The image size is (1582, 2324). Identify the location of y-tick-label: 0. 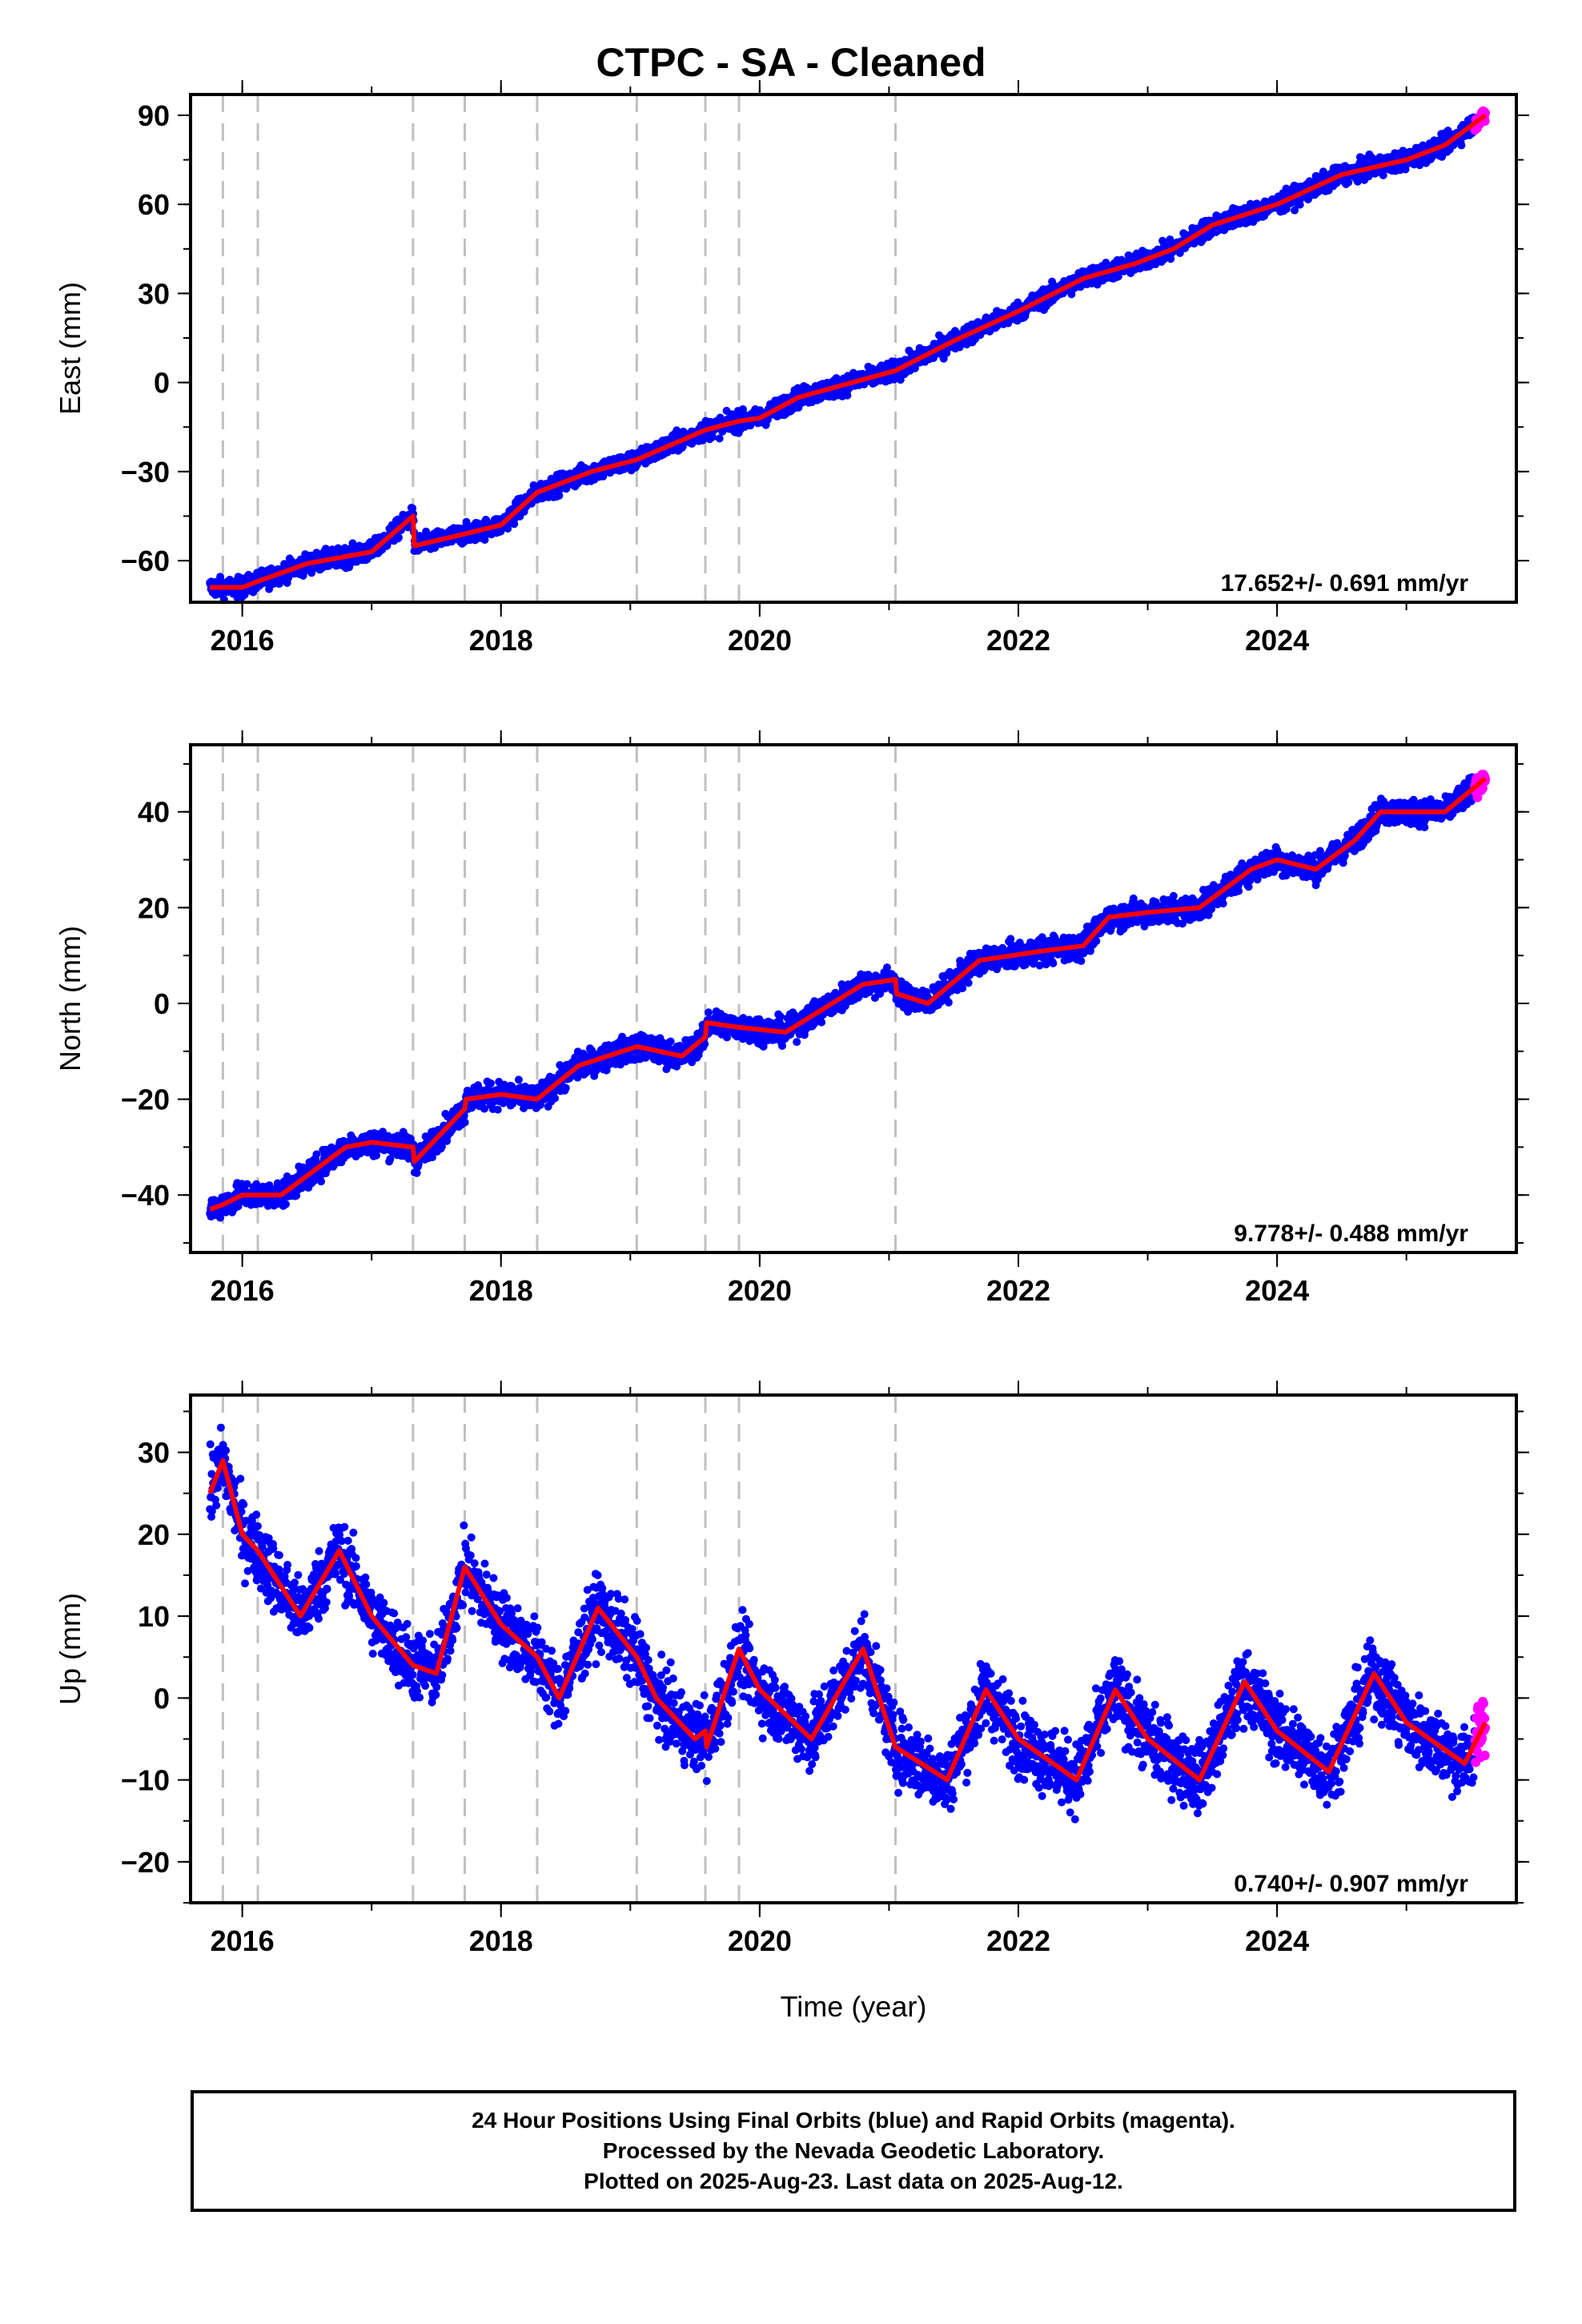
(162, 383).